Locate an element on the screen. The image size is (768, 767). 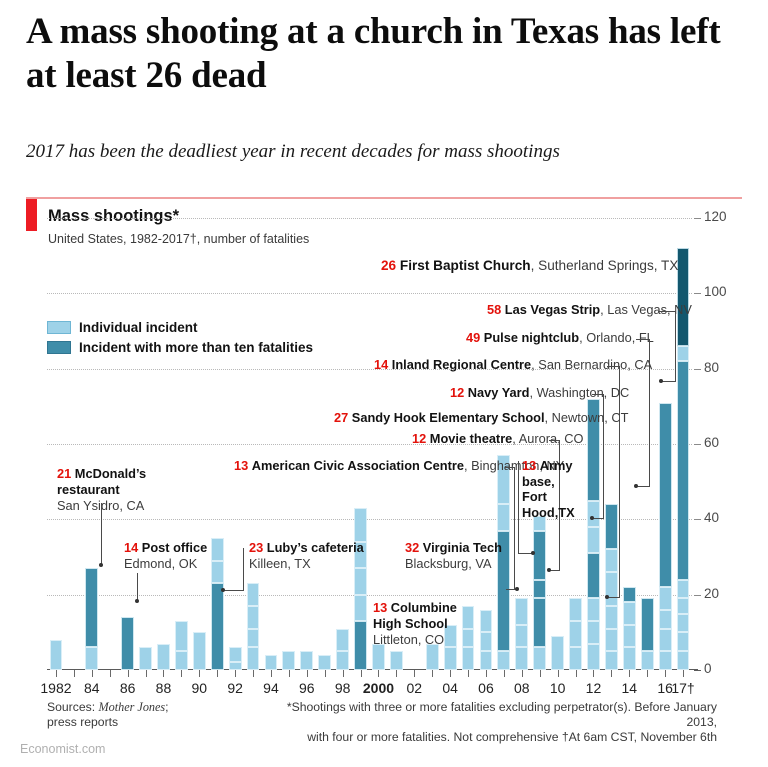
x-axis-tick-2005 is located at coordinates (469, 673).